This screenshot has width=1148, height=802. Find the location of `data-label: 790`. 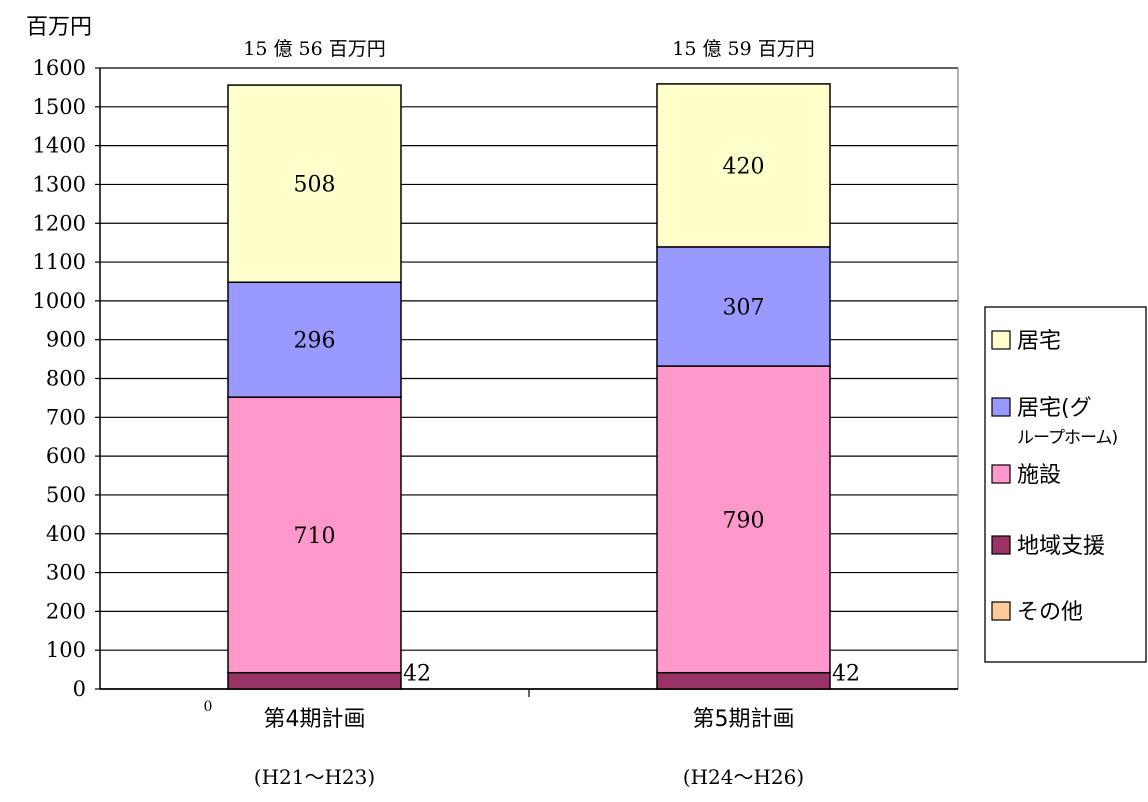

data-label: 790 is located at coordinates (744, 520).